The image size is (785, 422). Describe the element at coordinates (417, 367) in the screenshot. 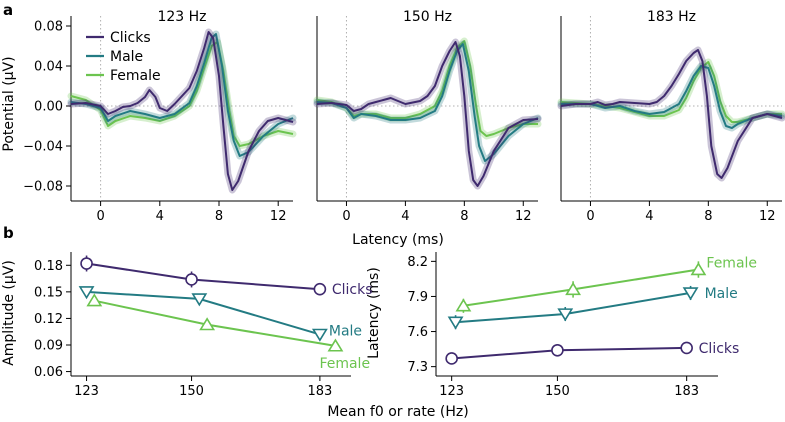

I see `y-tick-label: 7.3` at that location.